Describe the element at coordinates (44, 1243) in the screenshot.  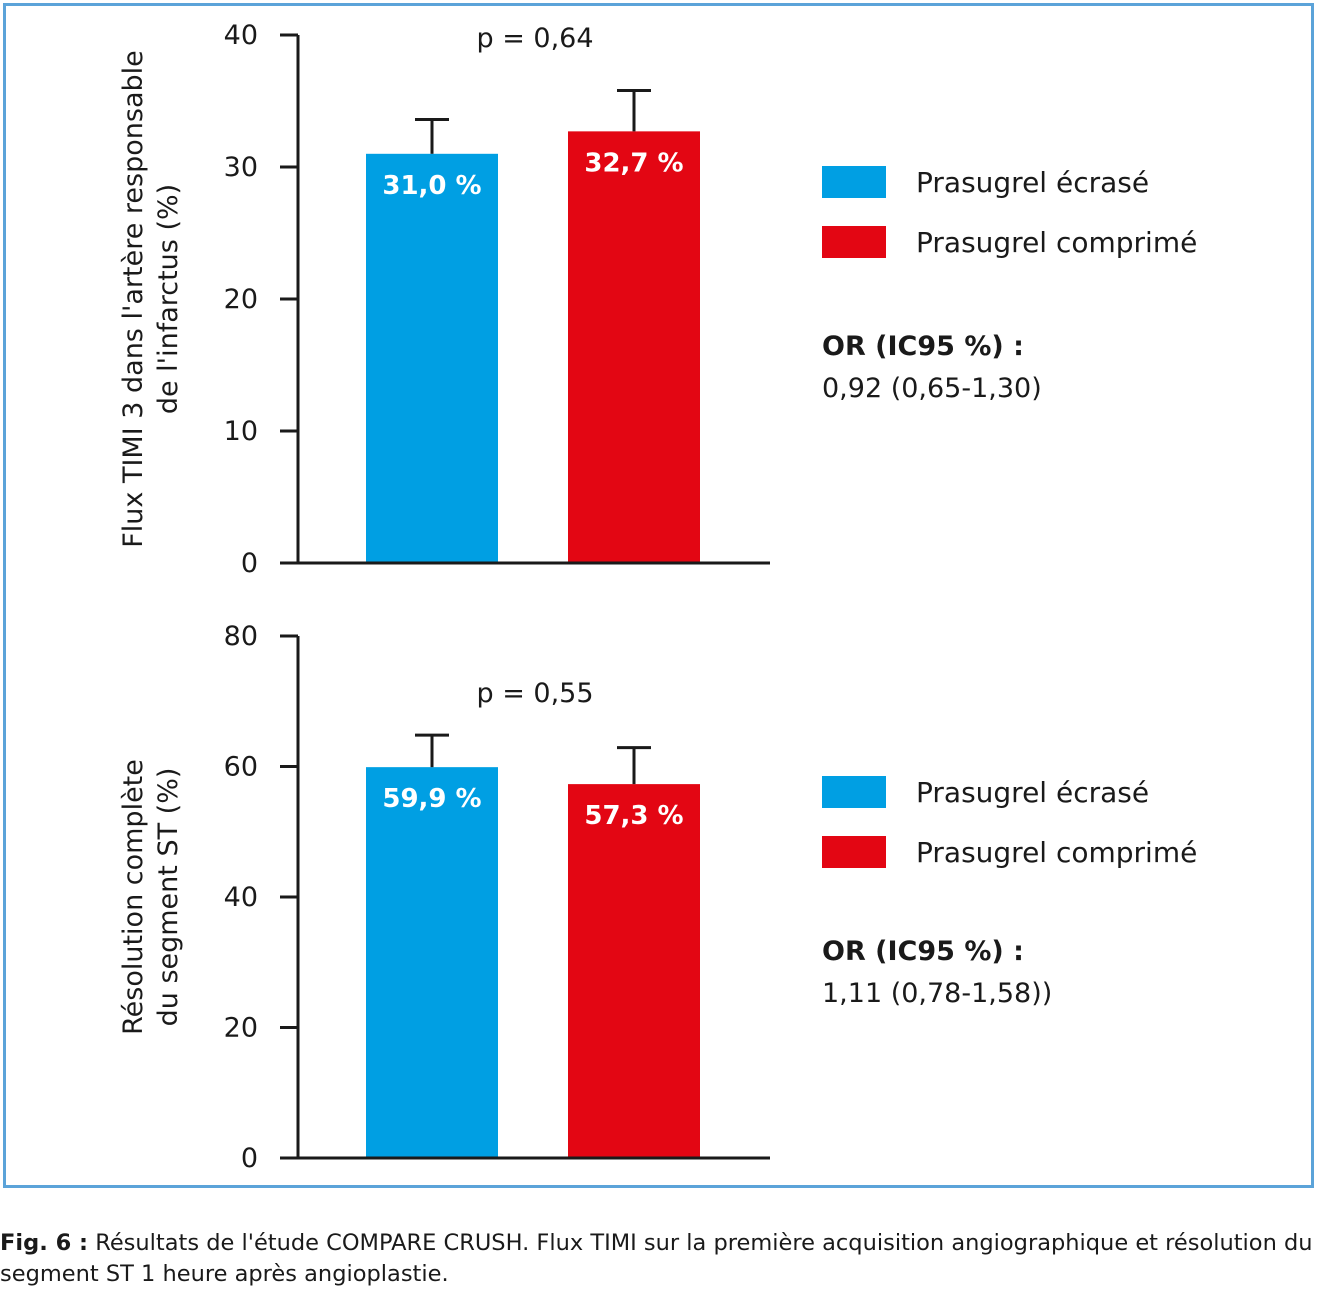
I see `caption-label: Fig. 6 :` at that location.